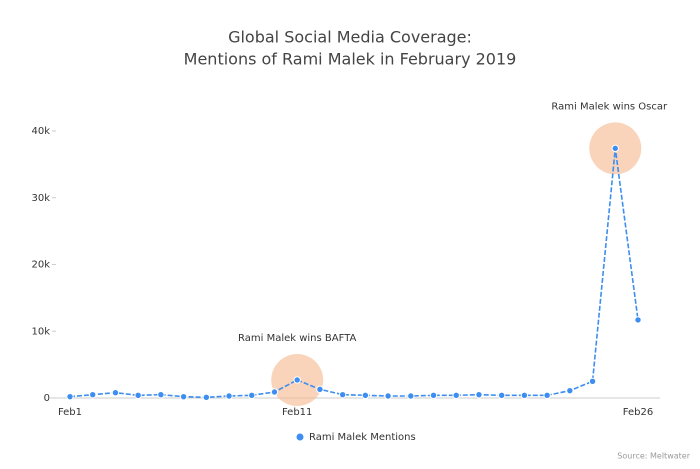 Image resolution: width=700 pixels, height=469 pixels. Describe the element at coordinates (40, 198) in the screenshot. I see `y-tick-label: 30k` at that location.